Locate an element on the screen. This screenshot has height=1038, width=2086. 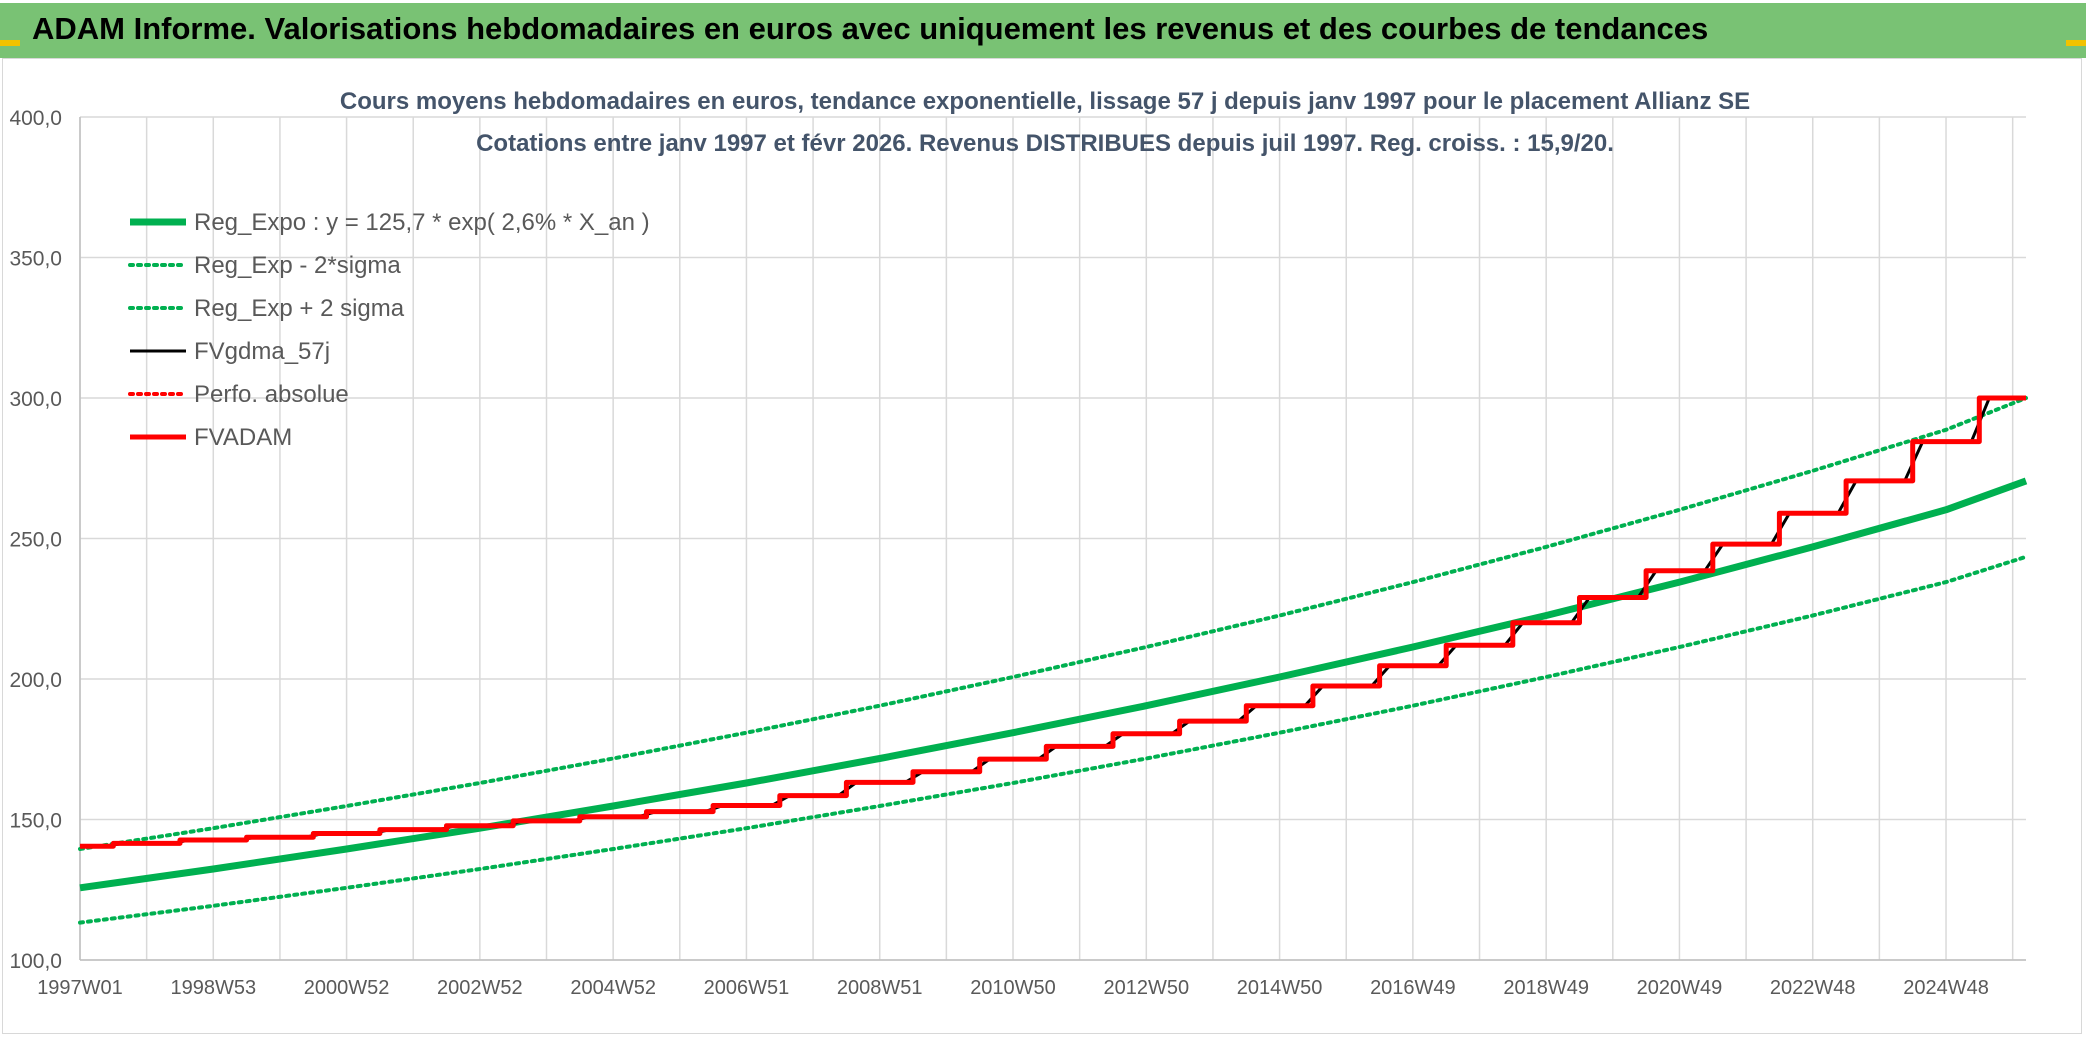
x-tick-label: 2020W49 is located at coordinates (1680, 988).